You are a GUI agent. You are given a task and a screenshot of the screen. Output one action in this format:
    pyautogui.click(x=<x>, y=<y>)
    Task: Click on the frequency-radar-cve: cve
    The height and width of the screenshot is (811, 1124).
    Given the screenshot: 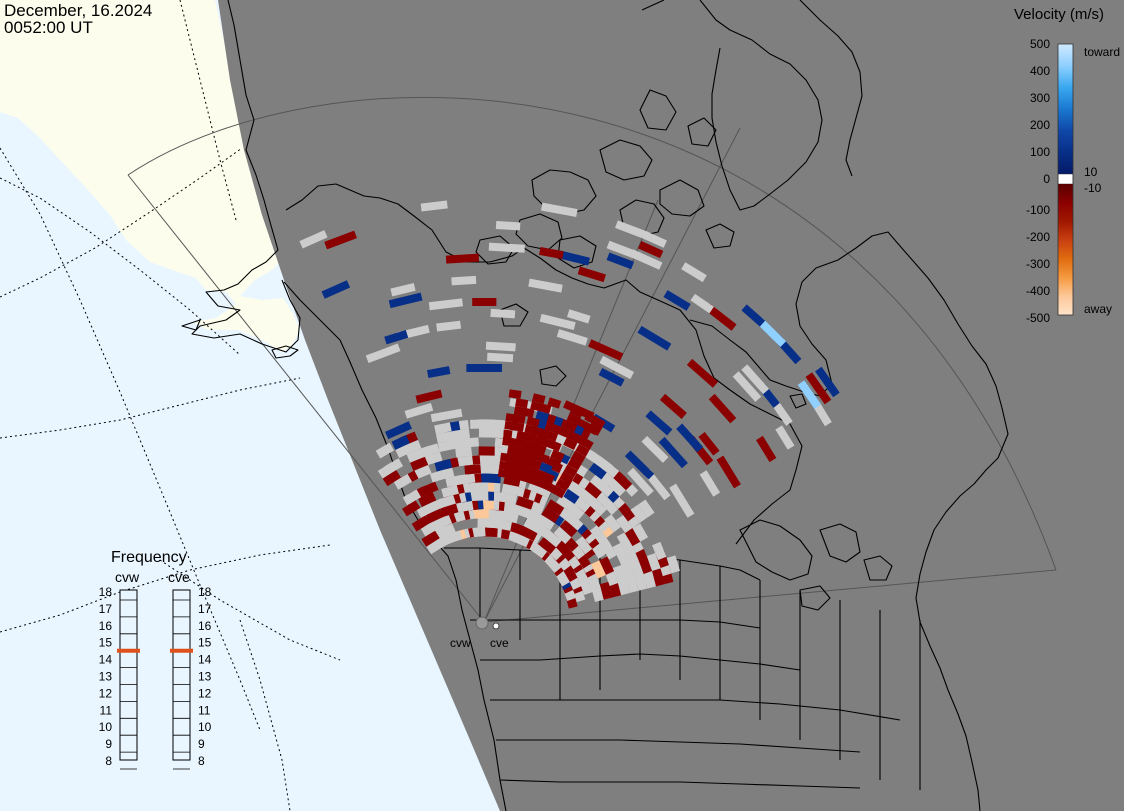 What is the action you would take?
    pyautogui.click(x=179, y=577)
    